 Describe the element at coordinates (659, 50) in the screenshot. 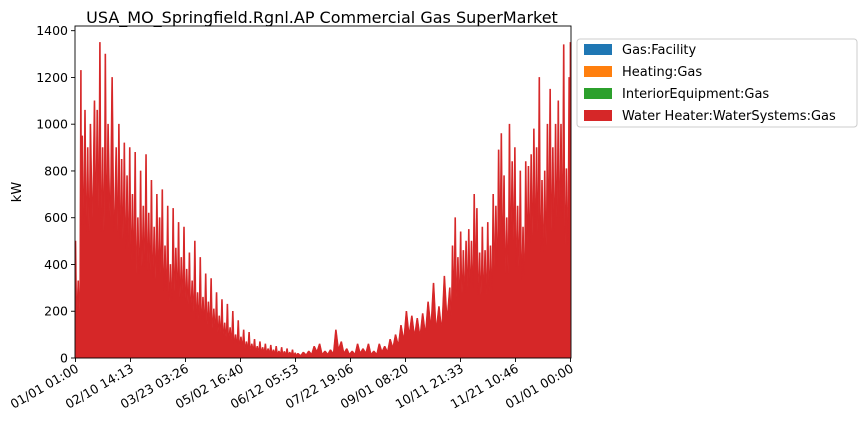

I see `legend-label: Gas:Facility` at that location.